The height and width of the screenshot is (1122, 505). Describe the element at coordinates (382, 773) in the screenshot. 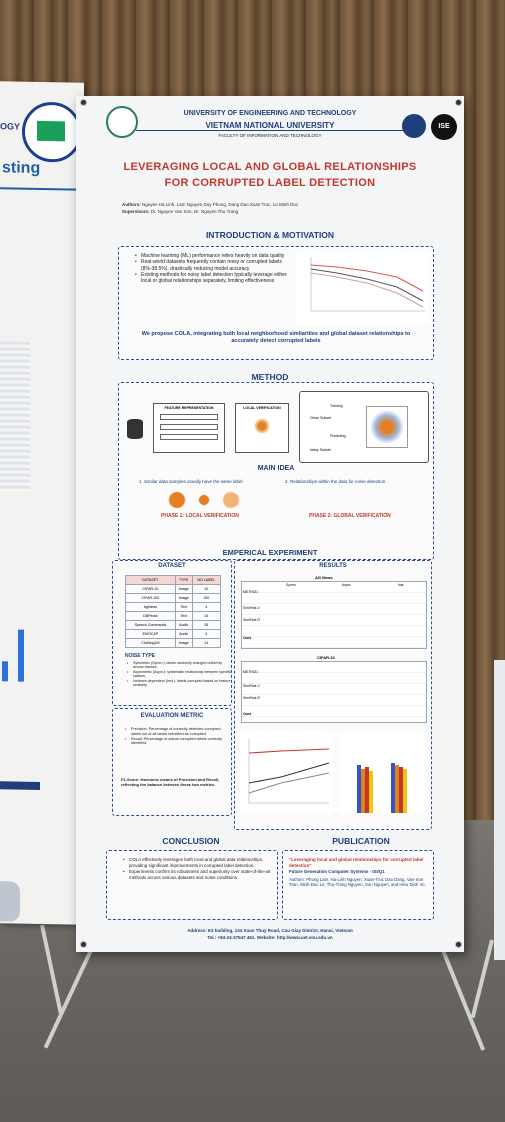

I see `results-bar-chart` at that location.